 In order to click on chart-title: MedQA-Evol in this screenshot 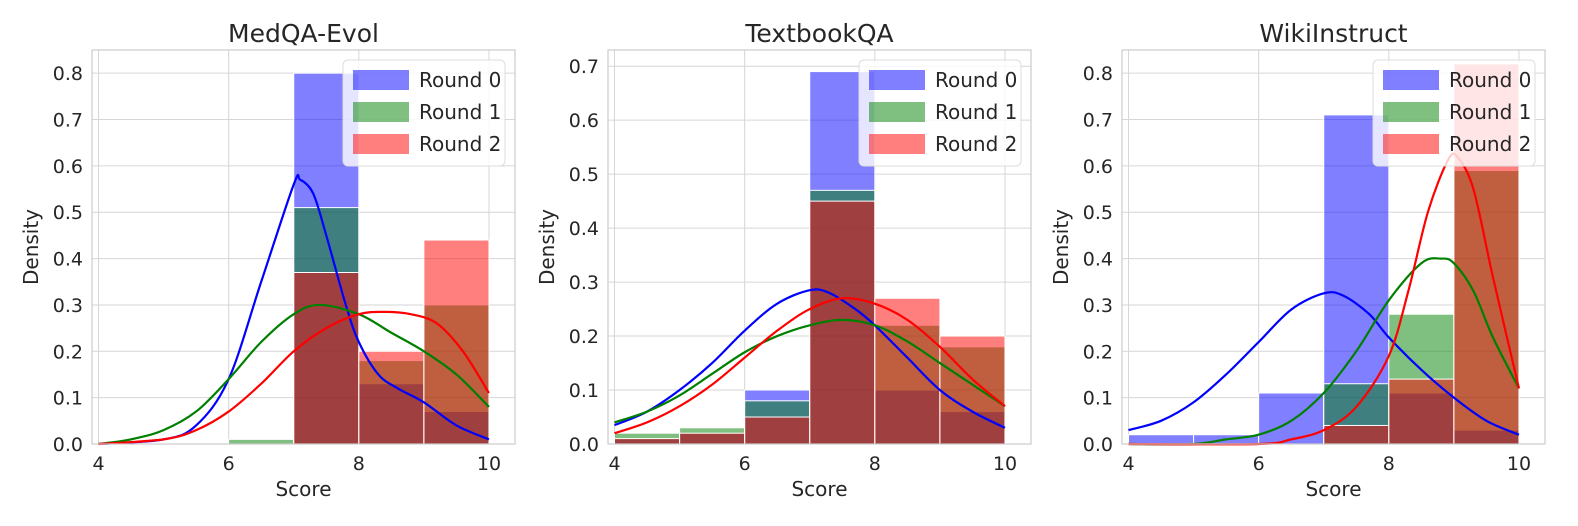, I will do `click(303, 33)`.